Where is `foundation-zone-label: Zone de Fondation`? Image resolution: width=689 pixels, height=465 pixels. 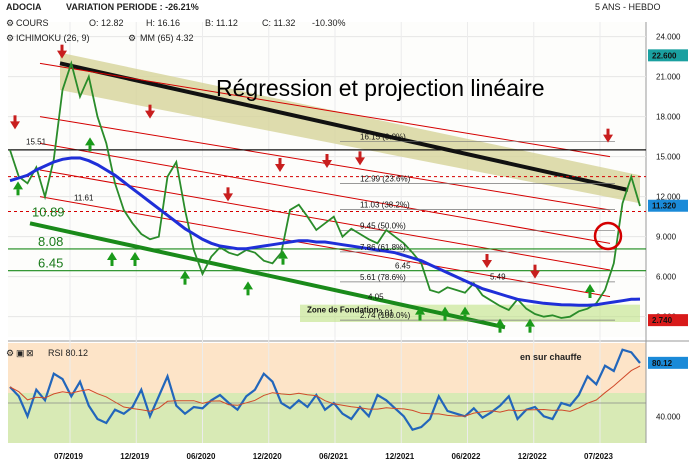 foundation-zone-label: Zone de Fondation is located at coordinates (343, 310).